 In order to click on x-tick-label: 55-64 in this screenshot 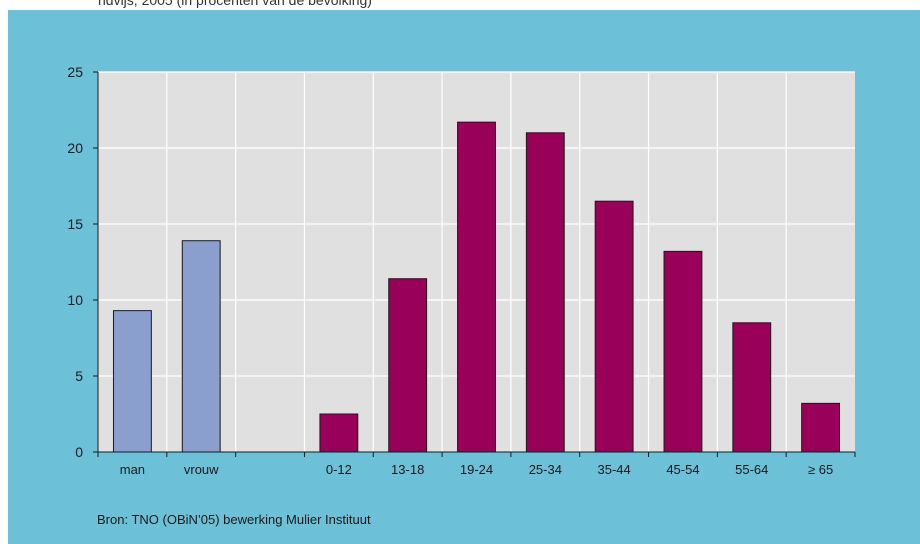, I will do `click(751, 469)`.